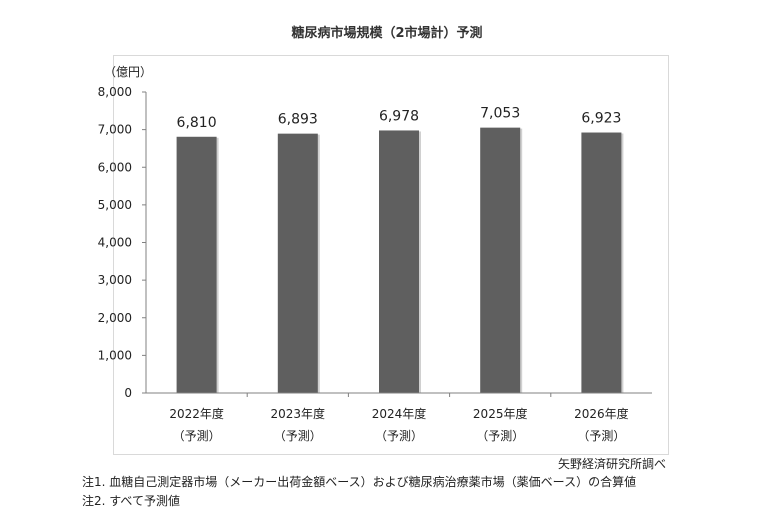  What do you see at coordinates (500, 413) in the screenshot?
I see `x-tick-label: 2025年度` at bounding box center [500, 413].